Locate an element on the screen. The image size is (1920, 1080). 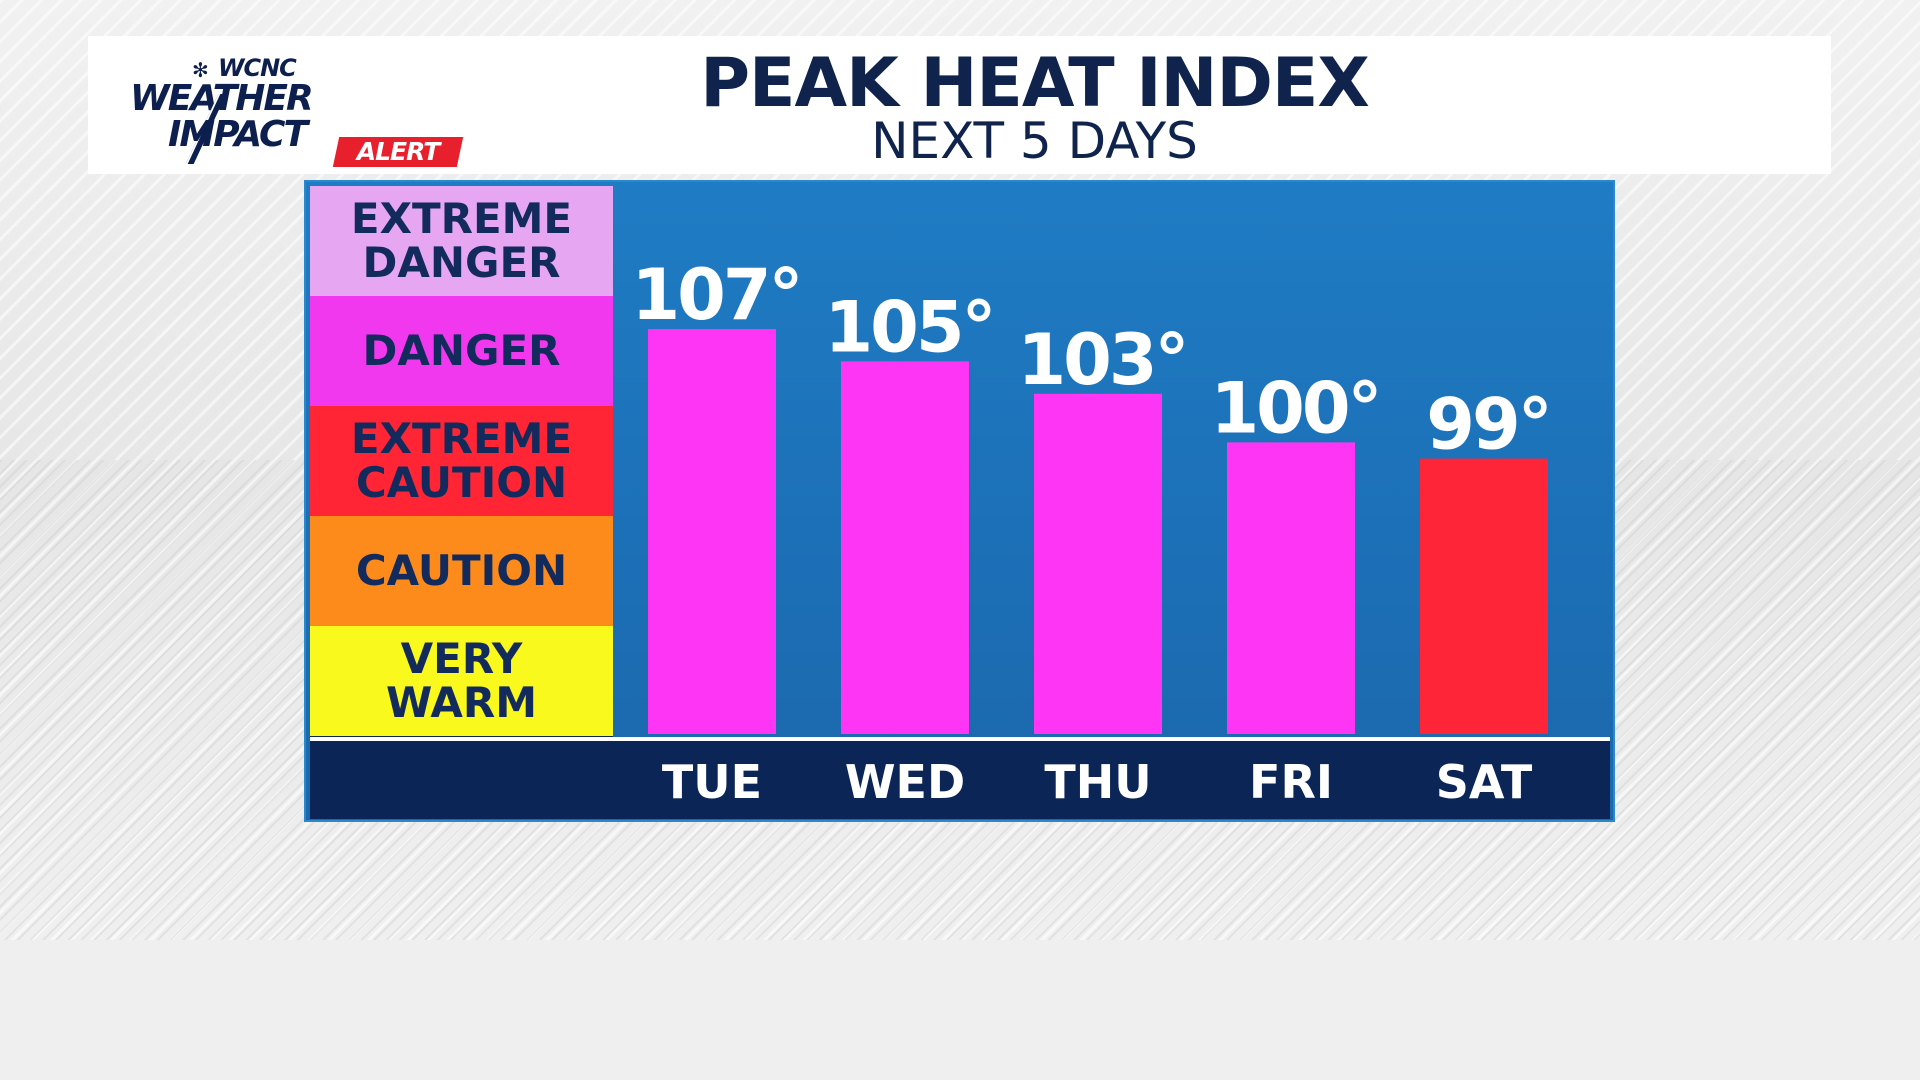
x-axis-band is located at coordinates (960, 778).